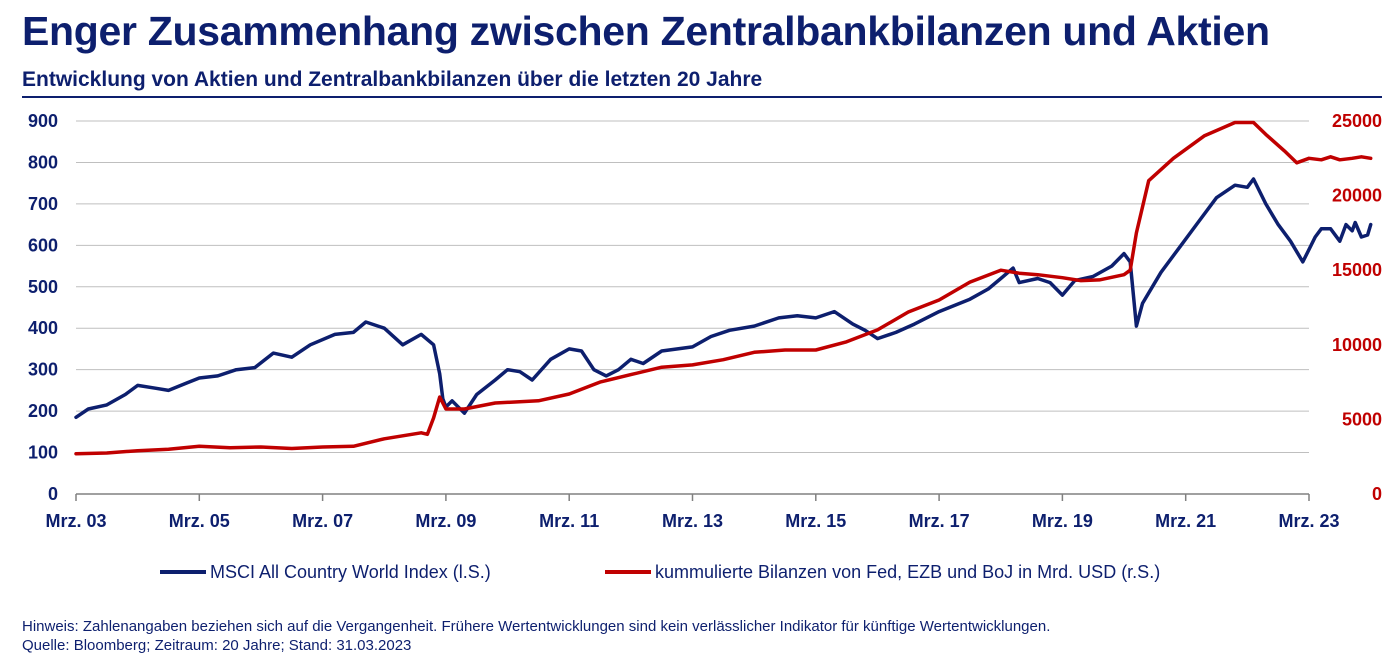 This screenshot has height=662, width=1400. What do you see at coordinates (1357, 307) in the screenshot?
I see `right-axis-labels: 0 5000 10000 15000 20000 25000` at bounding box center [1357, 307].